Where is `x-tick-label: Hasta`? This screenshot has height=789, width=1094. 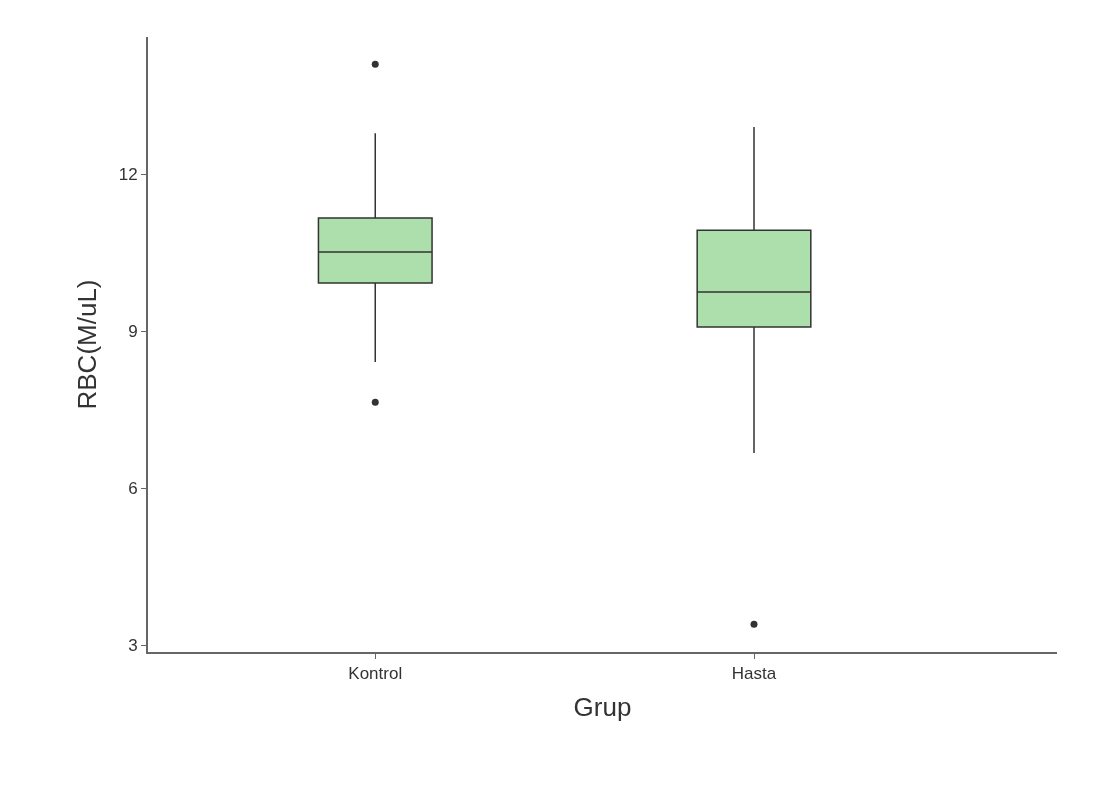
x-tick-label: Hasta is located at coordinates (754, 674).